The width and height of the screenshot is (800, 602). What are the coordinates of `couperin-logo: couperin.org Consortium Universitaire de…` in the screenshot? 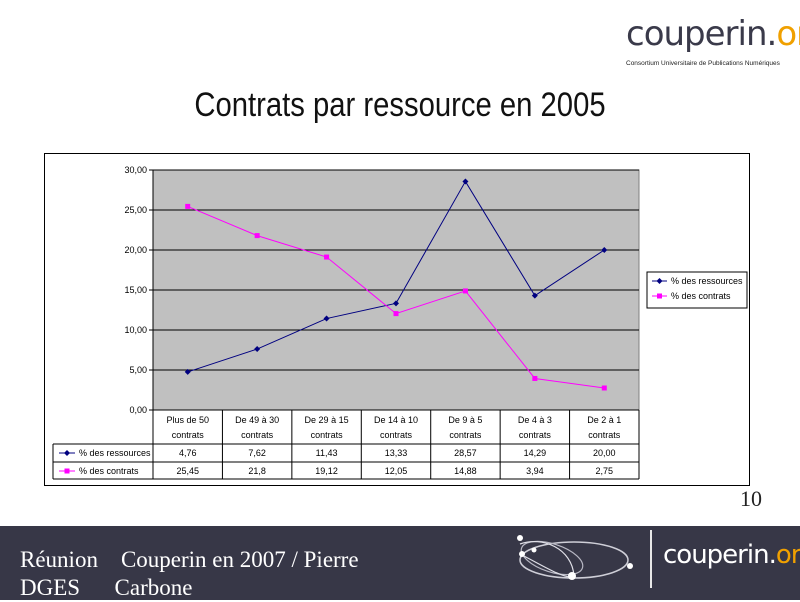 It's located at (710, 44).